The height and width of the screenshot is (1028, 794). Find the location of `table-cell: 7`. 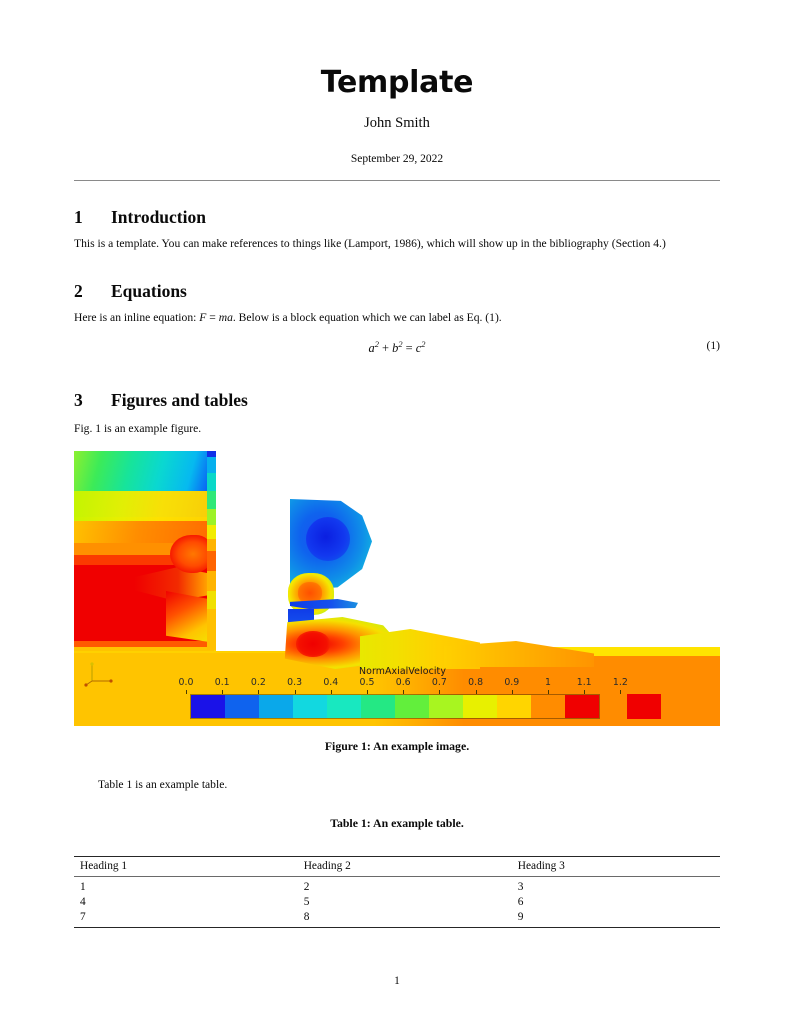

table-cell: 7 is located at coordinates (186, 919).